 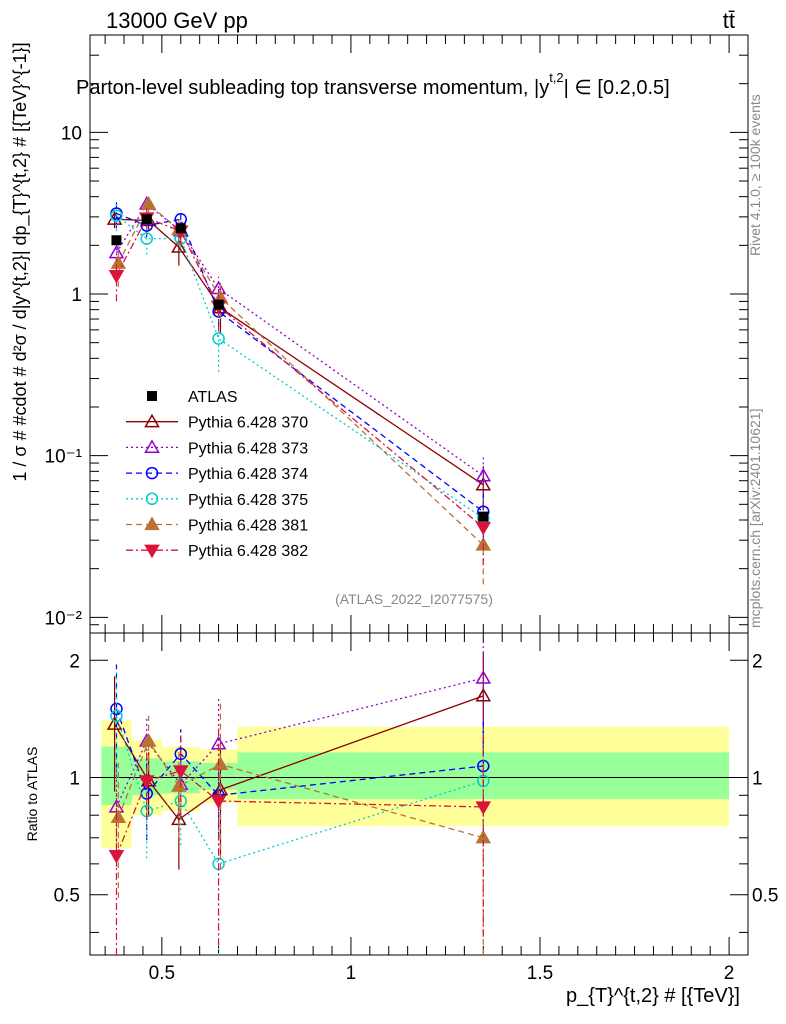 I want to click on legend-label: Pythia 6.428 373, so click(x=248, y=448).